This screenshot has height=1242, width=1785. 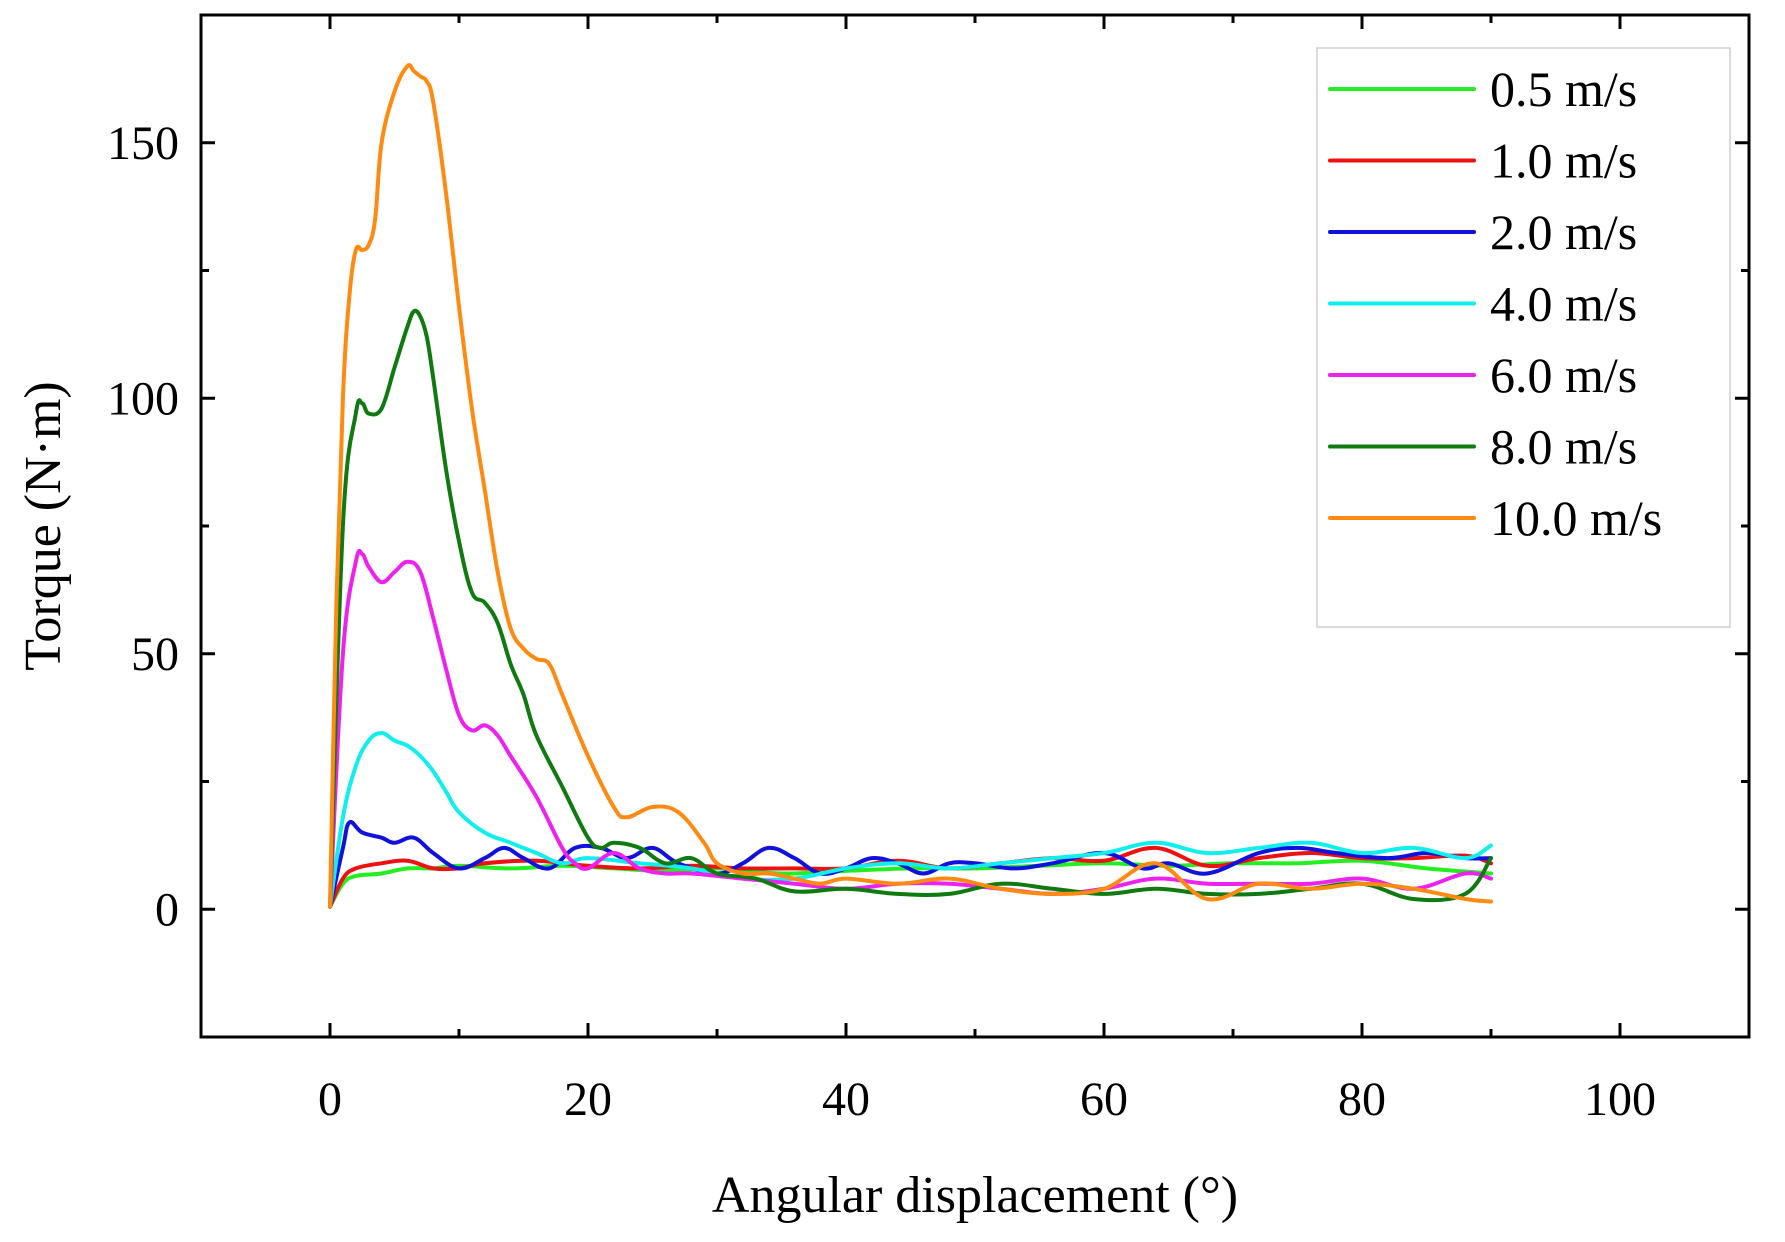 I want to click on legend-label: 10.0 m/s, so click(x=1576, y=518).